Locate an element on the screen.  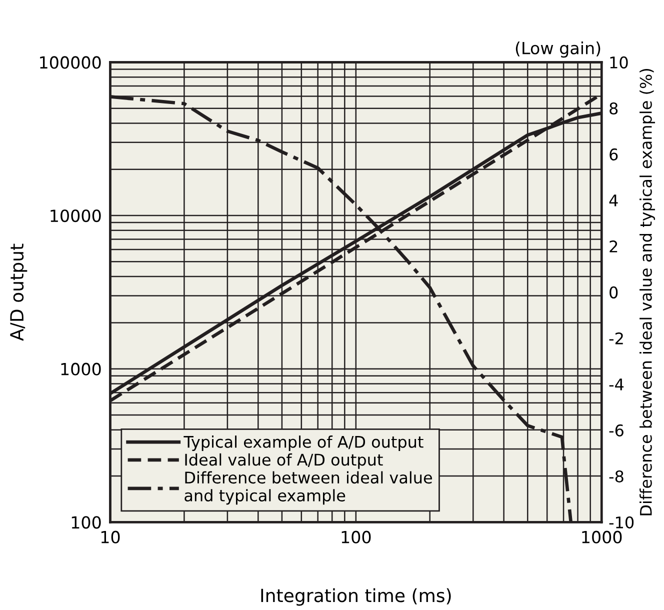
y-tick-label: 1000 is located at coordinates (81, 369).